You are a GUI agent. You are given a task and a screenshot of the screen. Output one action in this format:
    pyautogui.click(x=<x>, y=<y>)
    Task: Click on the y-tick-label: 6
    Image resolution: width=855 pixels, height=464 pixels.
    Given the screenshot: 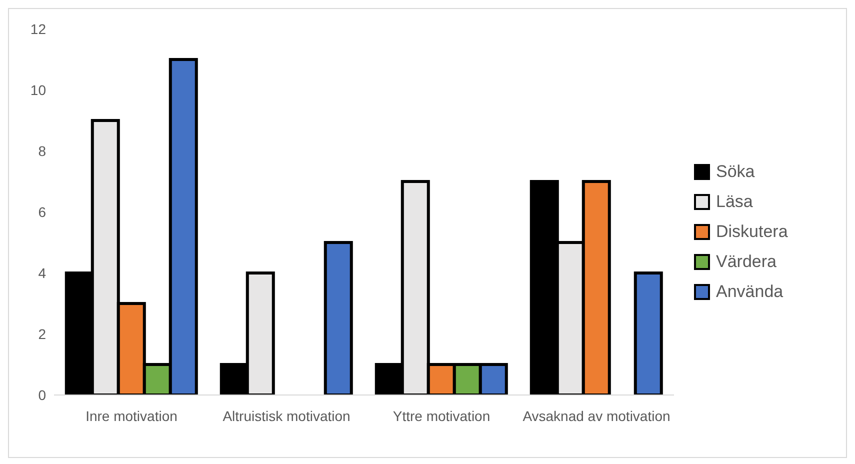 What is the action you would take?
    pyautogui.click(x=42, y=212)
    